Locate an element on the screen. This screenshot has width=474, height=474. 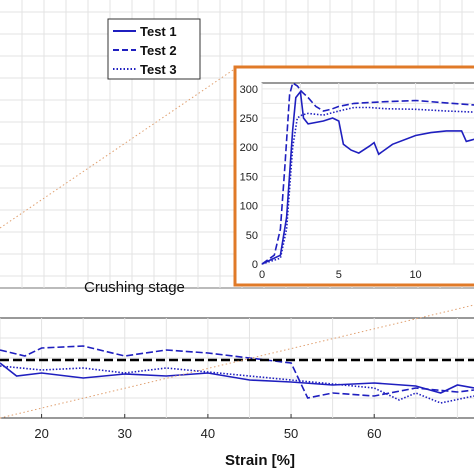
crushing-stage-annotation: Crushing stage is located at coordinates (134, 287).